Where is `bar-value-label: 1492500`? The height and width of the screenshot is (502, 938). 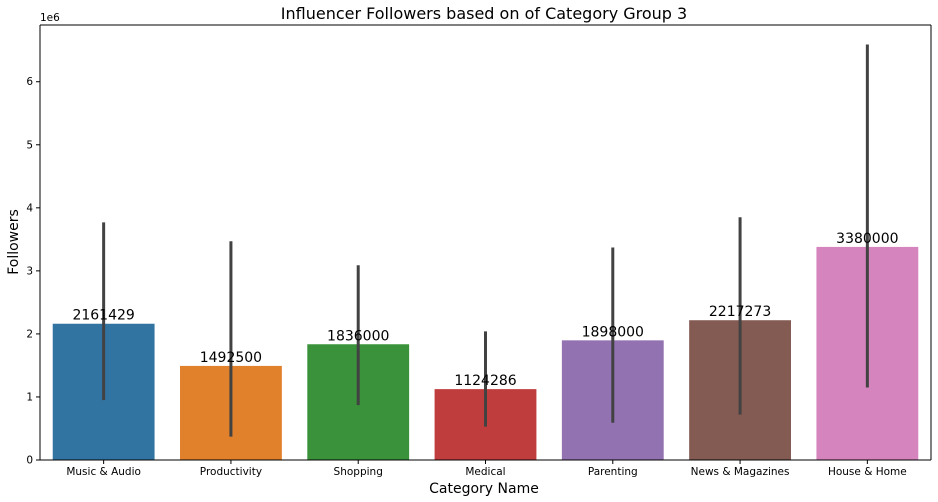
bar-value-label: 1492500 is located at coordinates (231, 358).